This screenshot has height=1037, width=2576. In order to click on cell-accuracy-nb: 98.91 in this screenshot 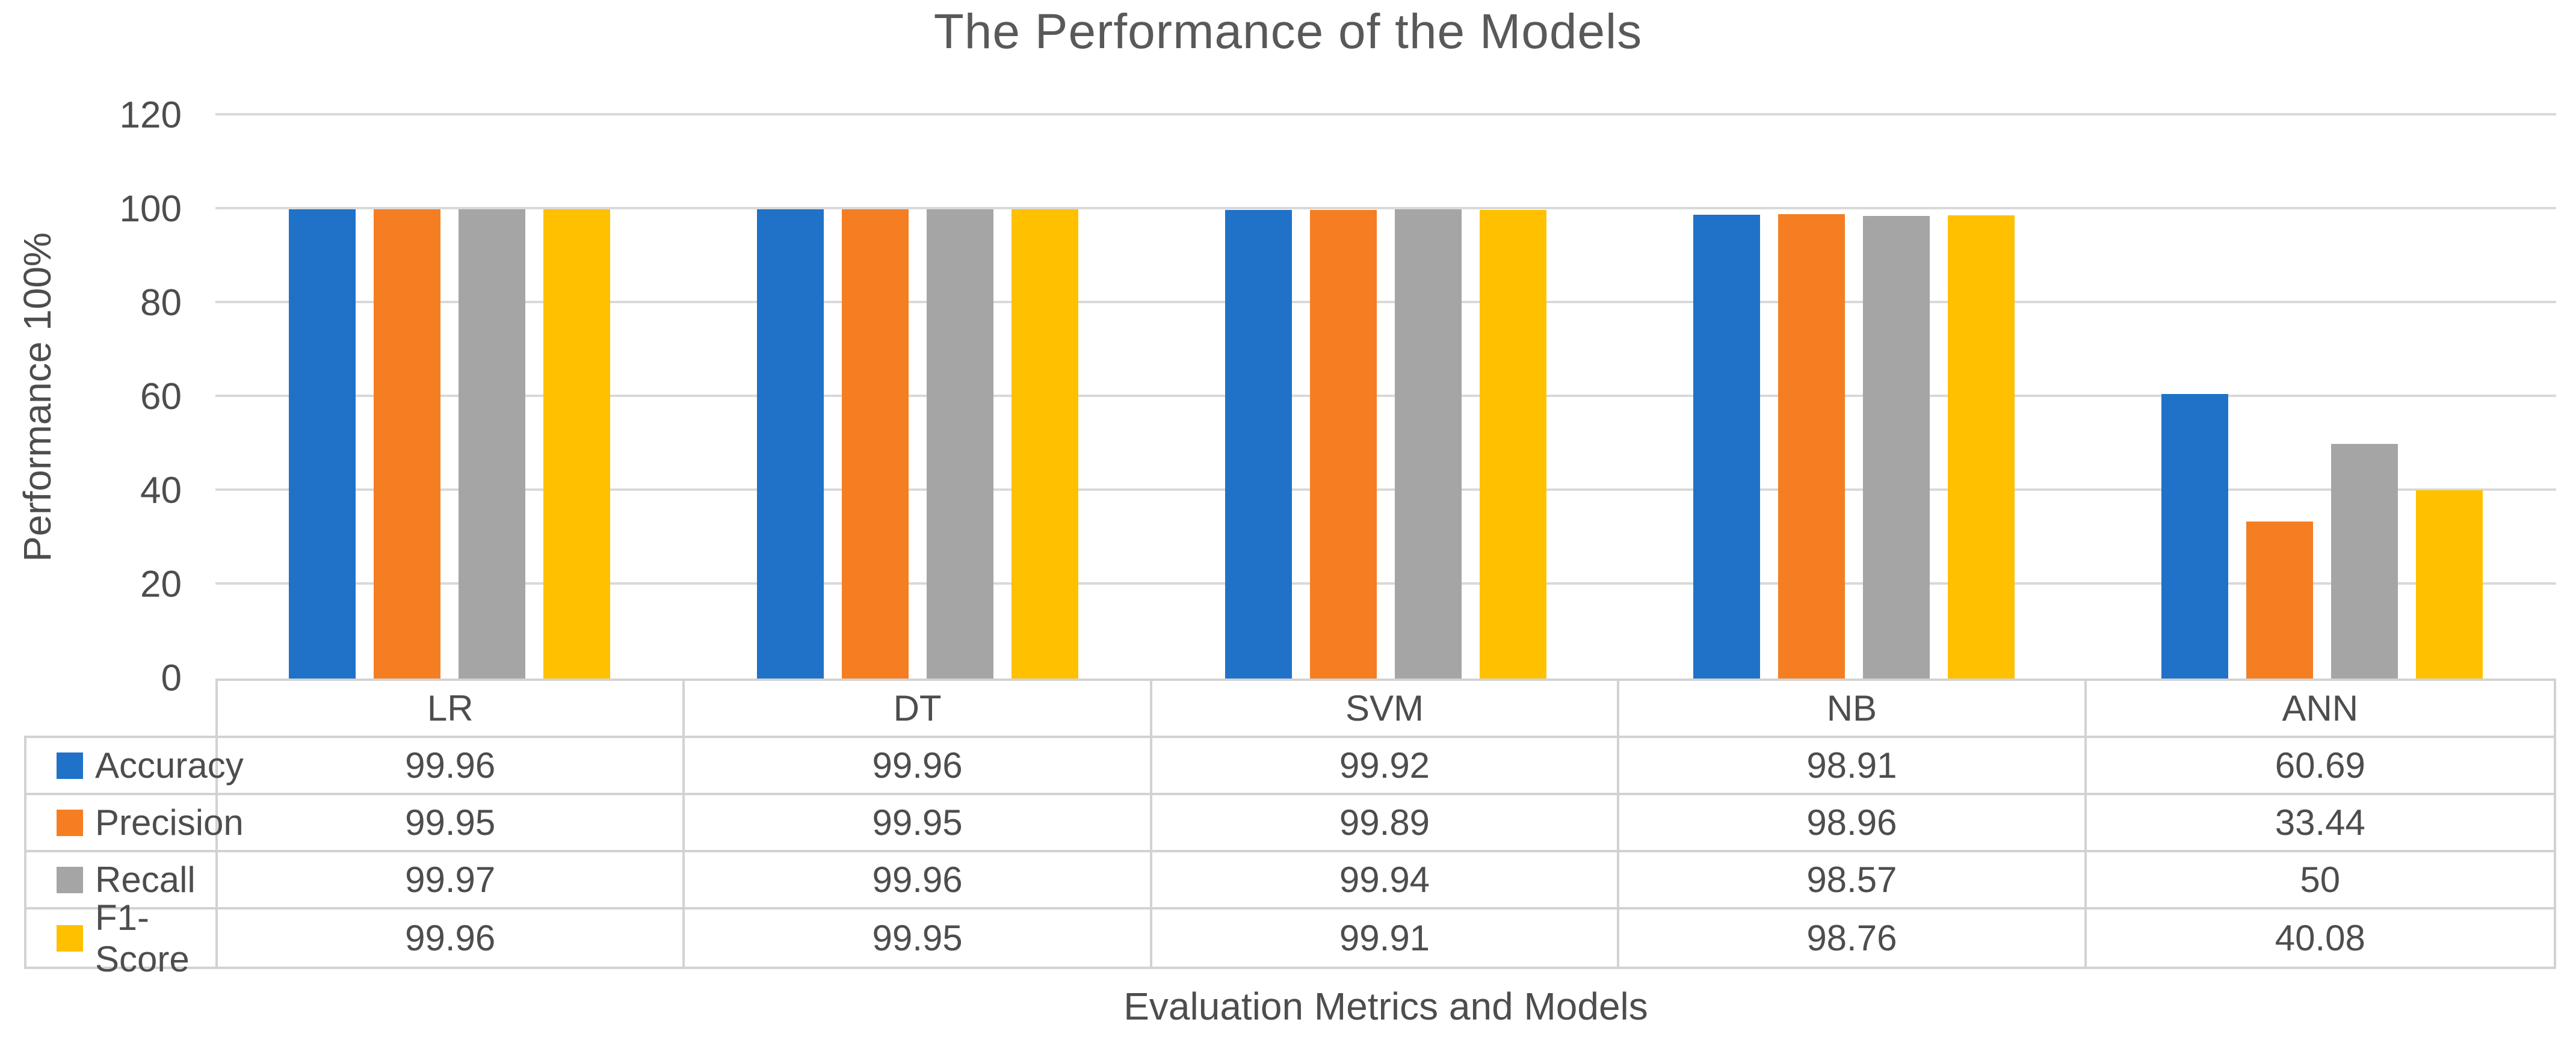, I will do `click(1853, 765)`.